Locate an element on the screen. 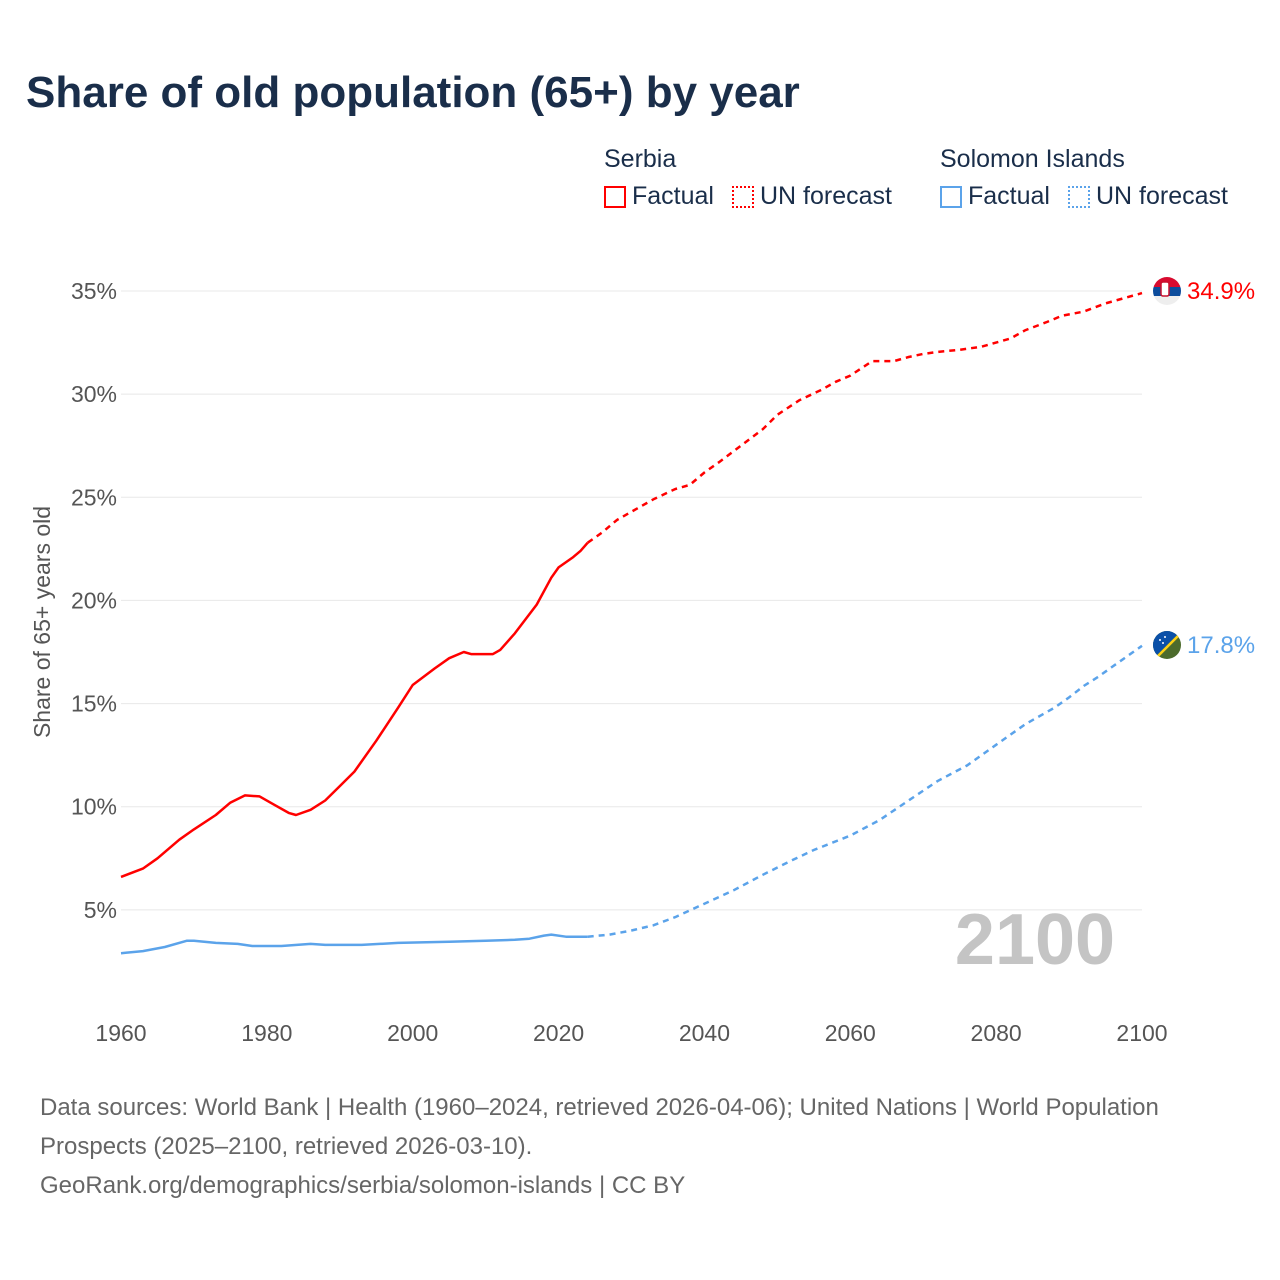 The width and height of the screenshot is (1280, 1280). y-tick-label: 5% is located at coordinates (100, 910).